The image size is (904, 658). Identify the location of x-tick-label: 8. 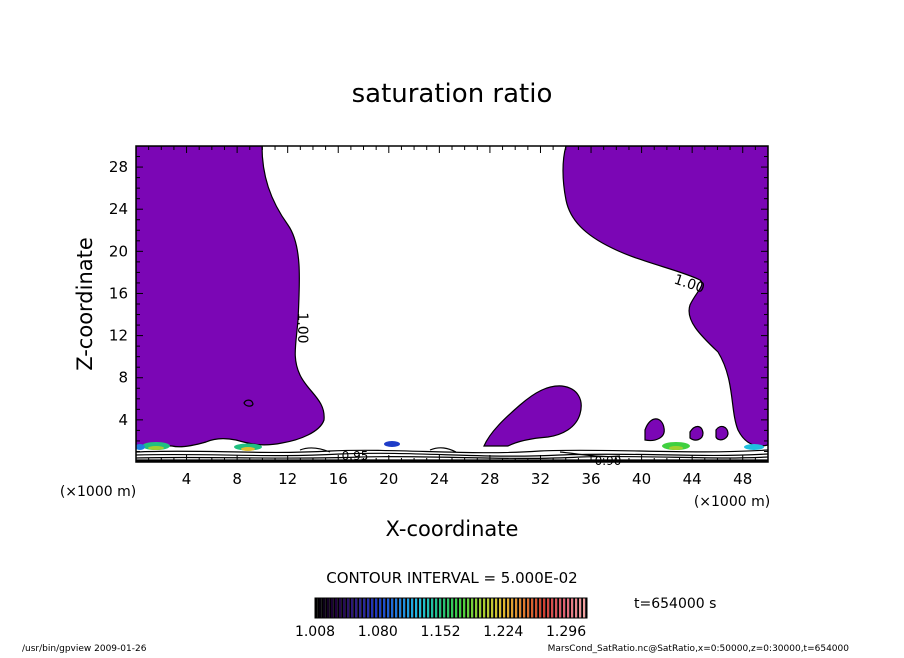
(237, 479).